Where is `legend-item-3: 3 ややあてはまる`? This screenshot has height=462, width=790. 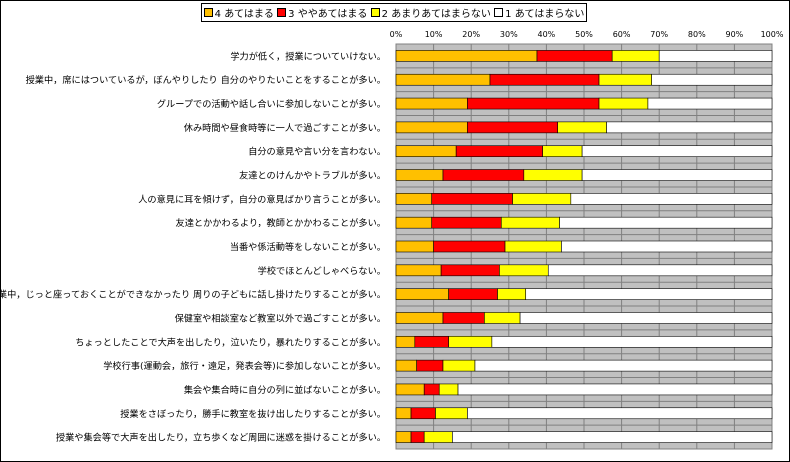 legend-item-3: 3 ややあてはまる is located at coordinates (322, 12).